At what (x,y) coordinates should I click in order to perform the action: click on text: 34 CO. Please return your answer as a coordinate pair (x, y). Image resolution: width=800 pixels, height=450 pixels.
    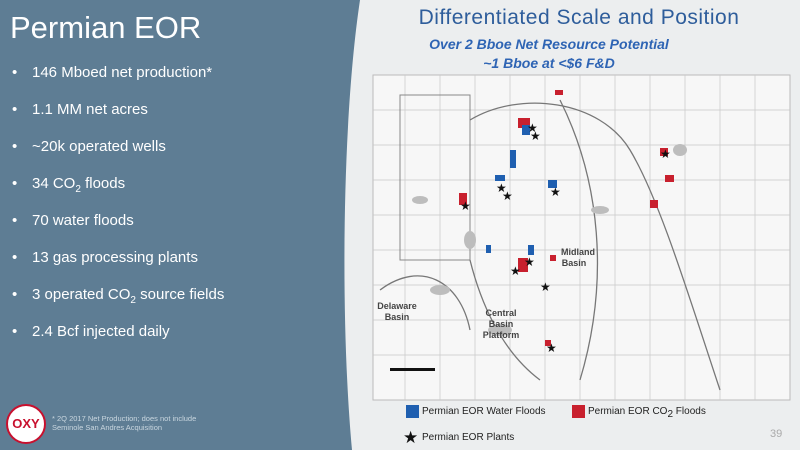
    Looking at the image, I should click on (54, 183).